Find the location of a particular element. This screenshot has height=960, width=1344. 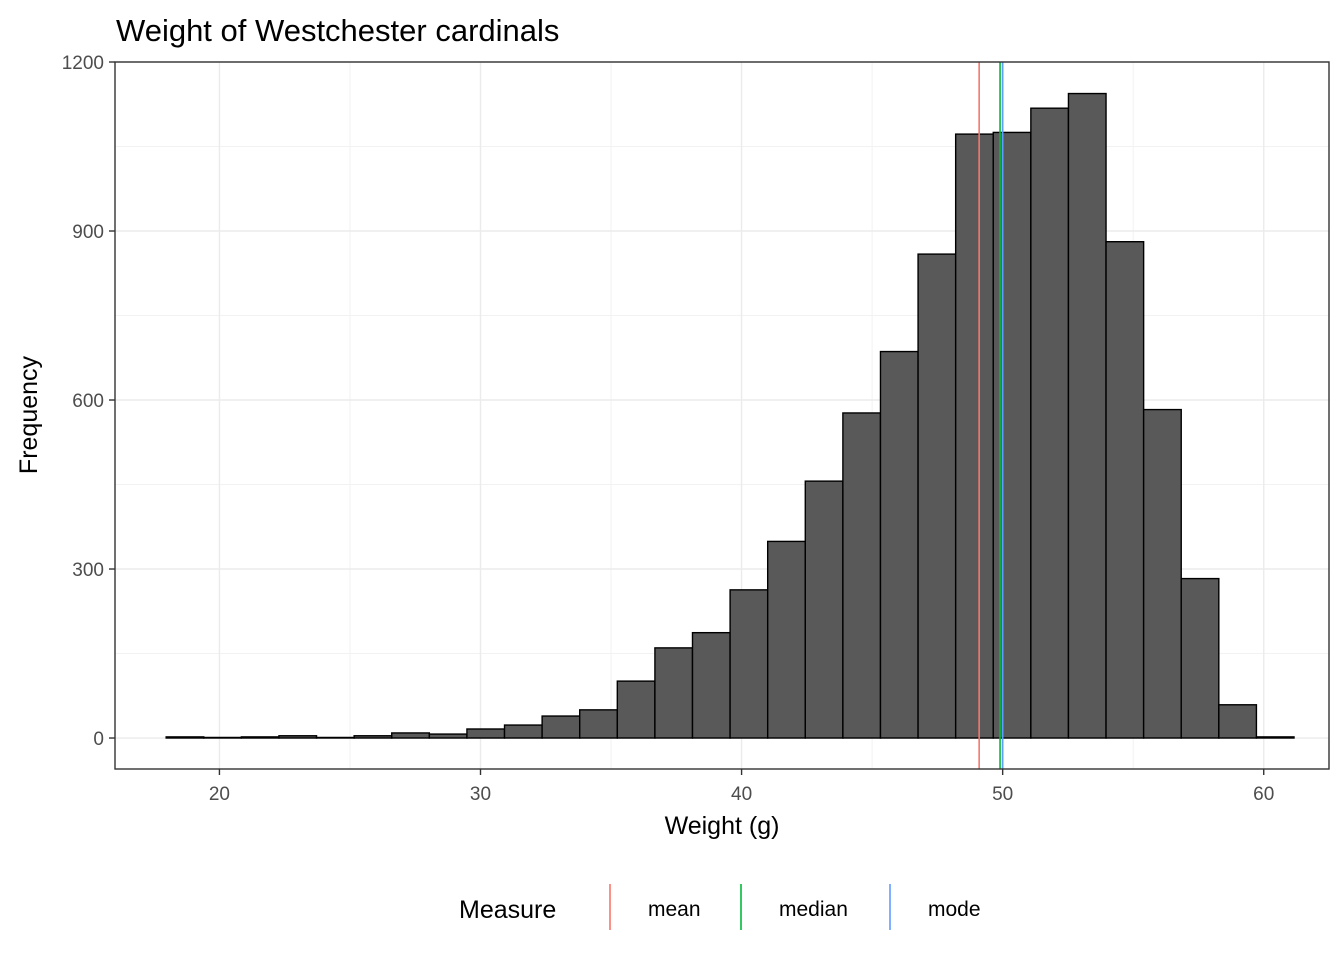

legend: Measure mean median mode is located at coordinates (720, 907).